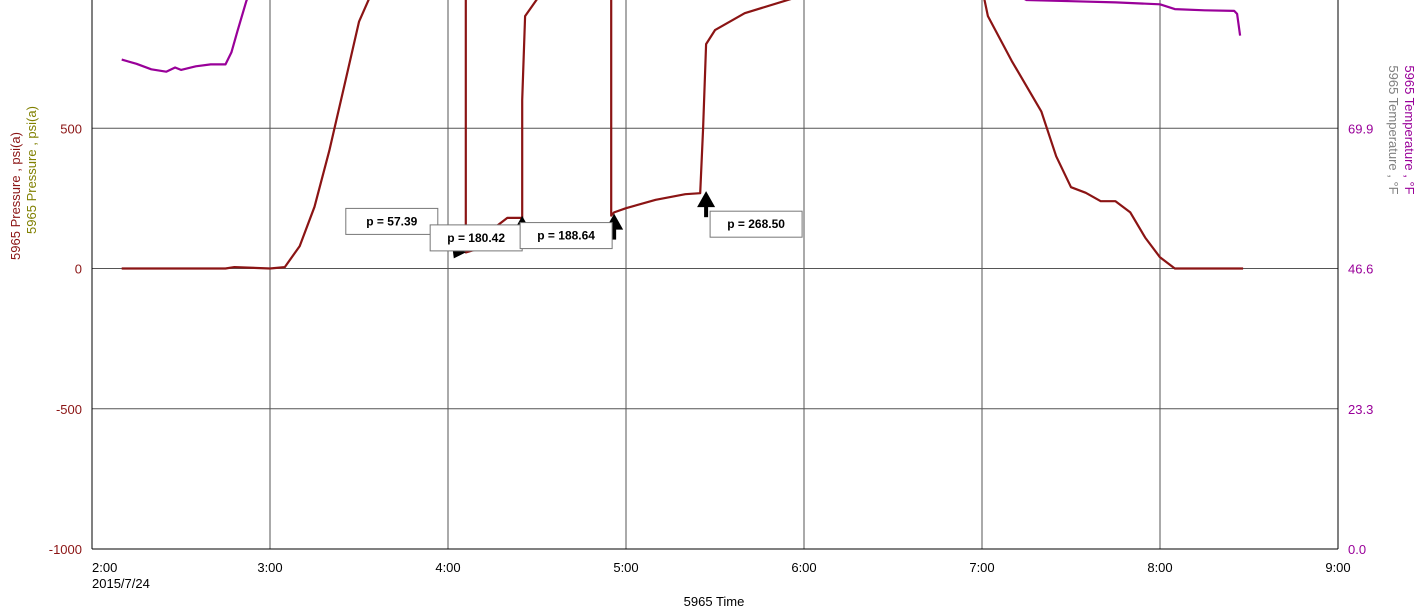 The width and height of the screenshot is (1426, 613). I want to click on x-tick-label: 2:00, so click(104, 567).